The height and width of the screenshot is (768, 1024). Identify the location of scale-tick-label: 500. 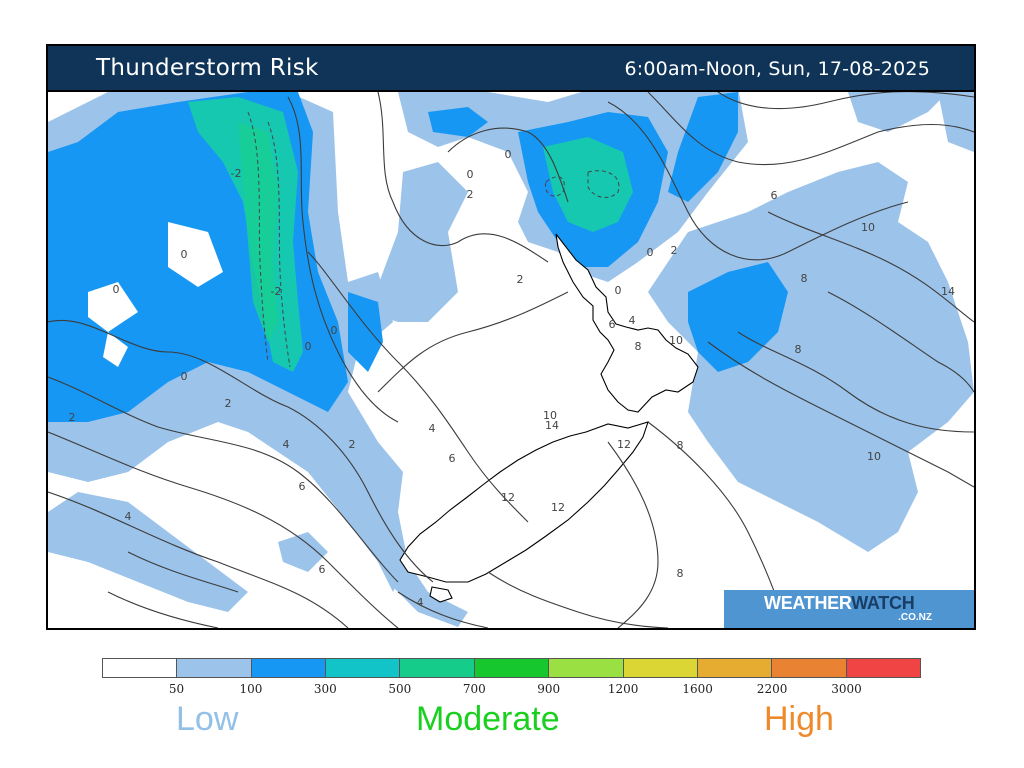
(400, 689).